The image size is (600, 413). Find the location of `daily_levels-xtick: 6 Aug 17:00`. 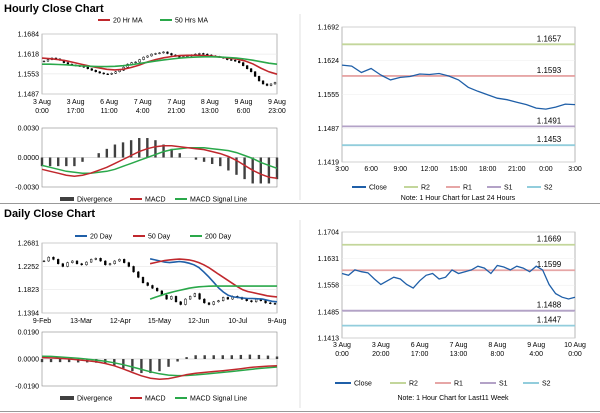

daily_levels-xtick: 6 Aug 17:00 is located at coordinates (420, 350).